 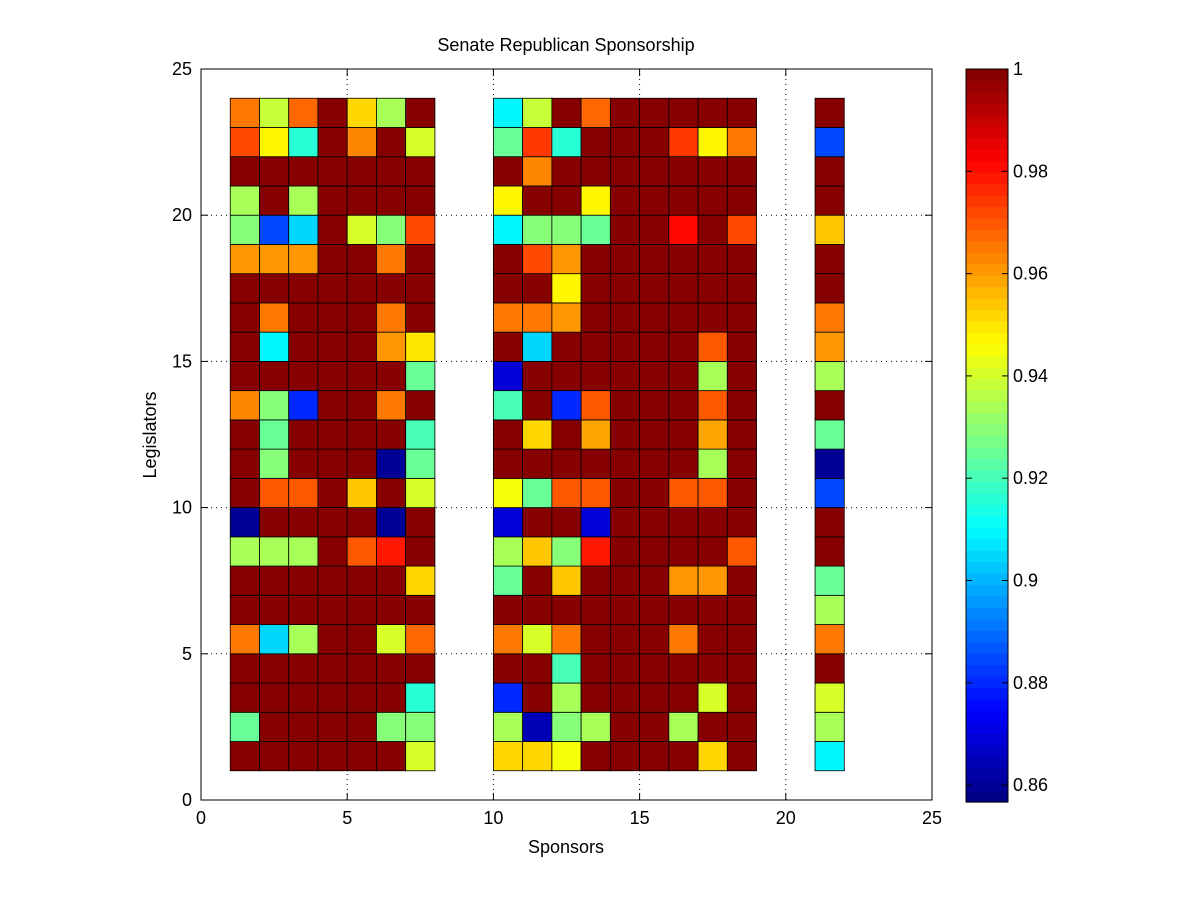 What do you see at coordinates (1018, 69) in the screenshot?
I see `colorbar-tick-label: 1` at bounding box center [1018, 69].